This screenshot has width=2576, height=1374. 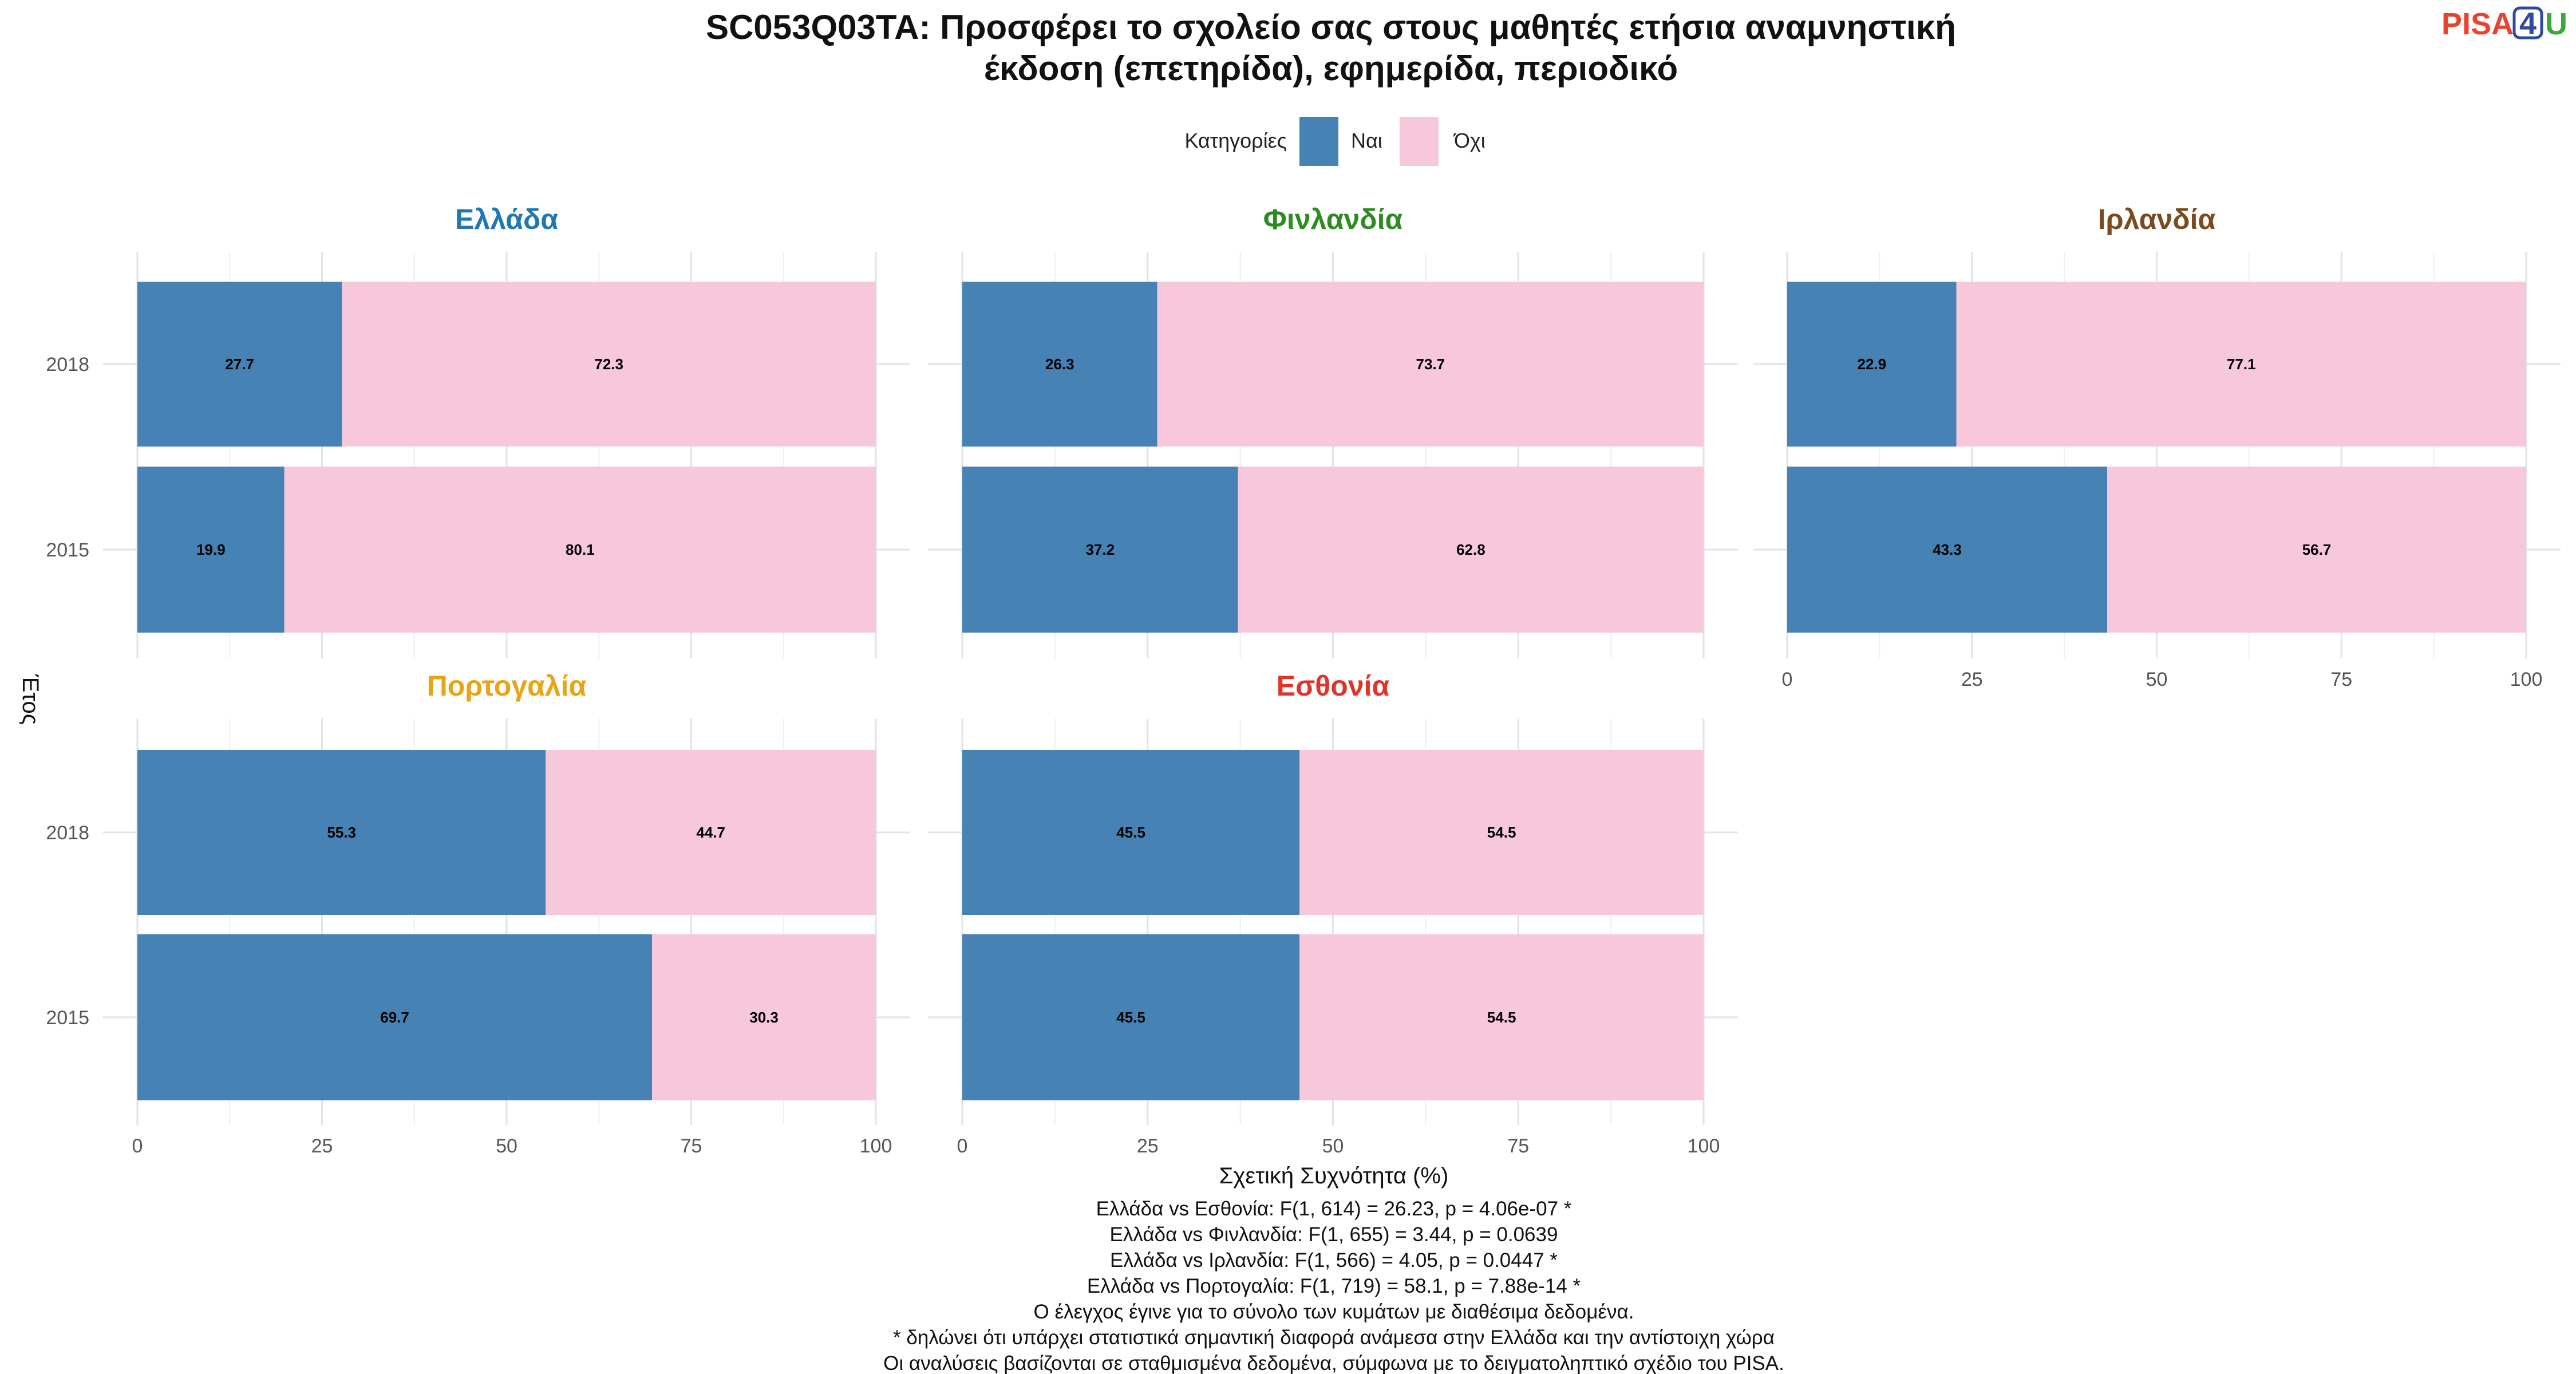 I want to click on bar-value-label: 26.3, so click(x=1059, y=364).